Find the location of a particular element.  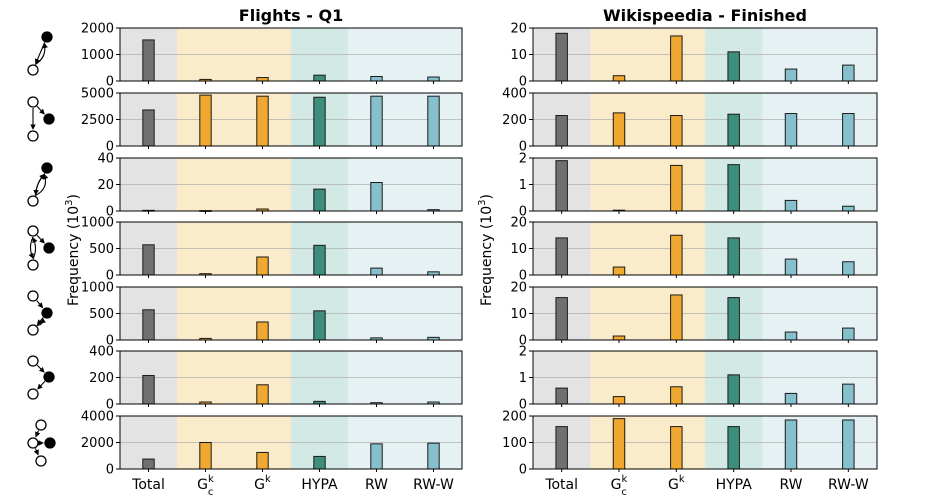

panel-2: 0 200 400 is located at coordinates (690, 121).